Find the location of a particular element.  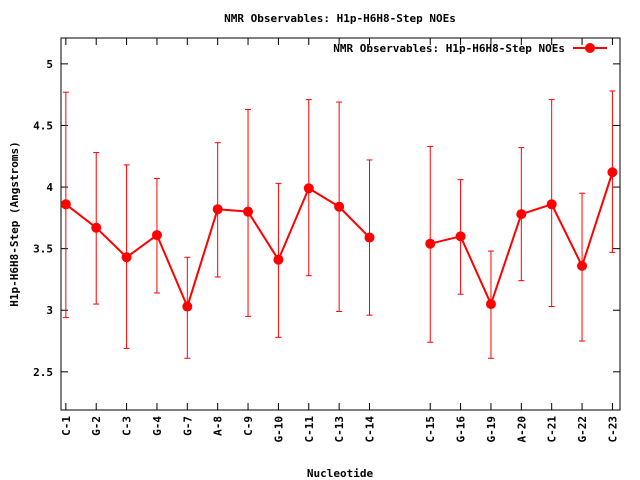

x-tick-label: G-4 is located at coordinates (157, 426).